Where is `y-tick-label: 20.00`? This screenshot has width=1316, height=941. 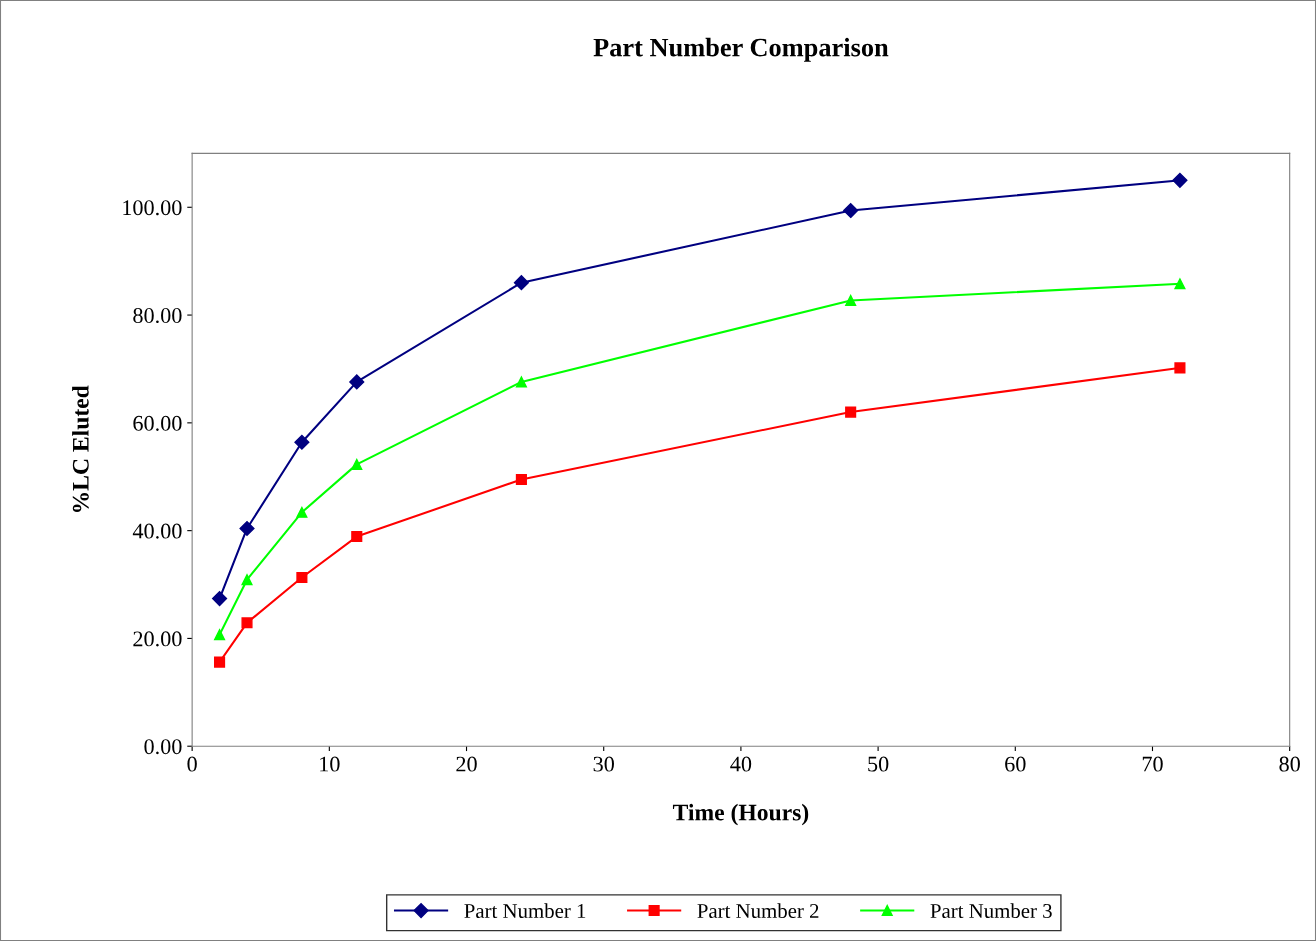
y-tick-label: 20.00 is located at coordinates (157, 639).